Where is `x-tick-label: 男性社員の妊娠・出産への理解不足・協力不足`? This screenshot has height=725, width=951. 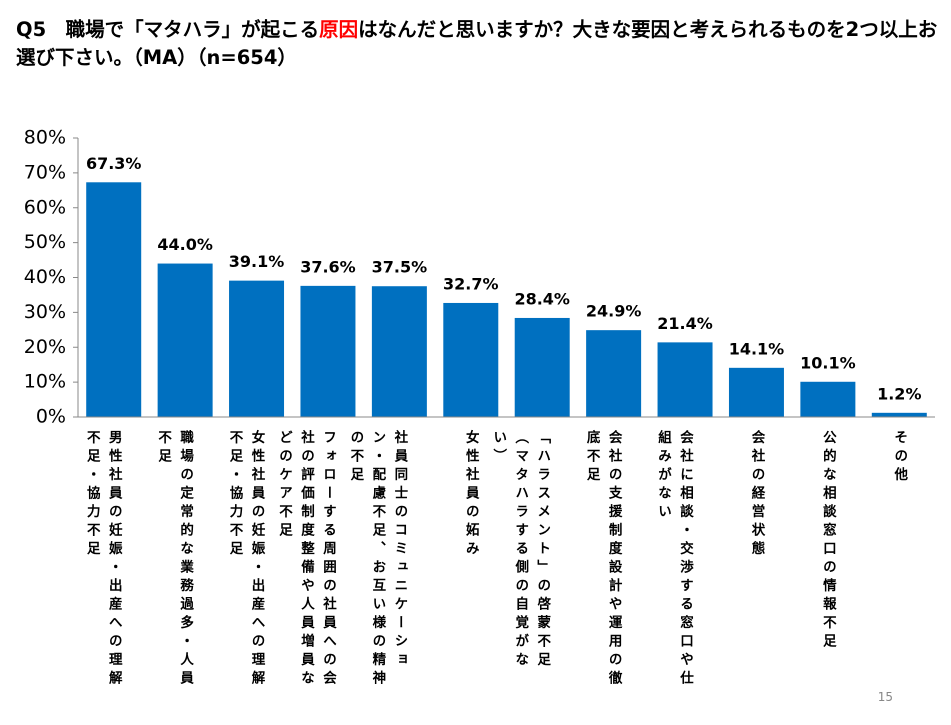 x-tick-label: 男性社員の妊娠・出産への理解不足・協力不足 is located at coordinates (102, 559).